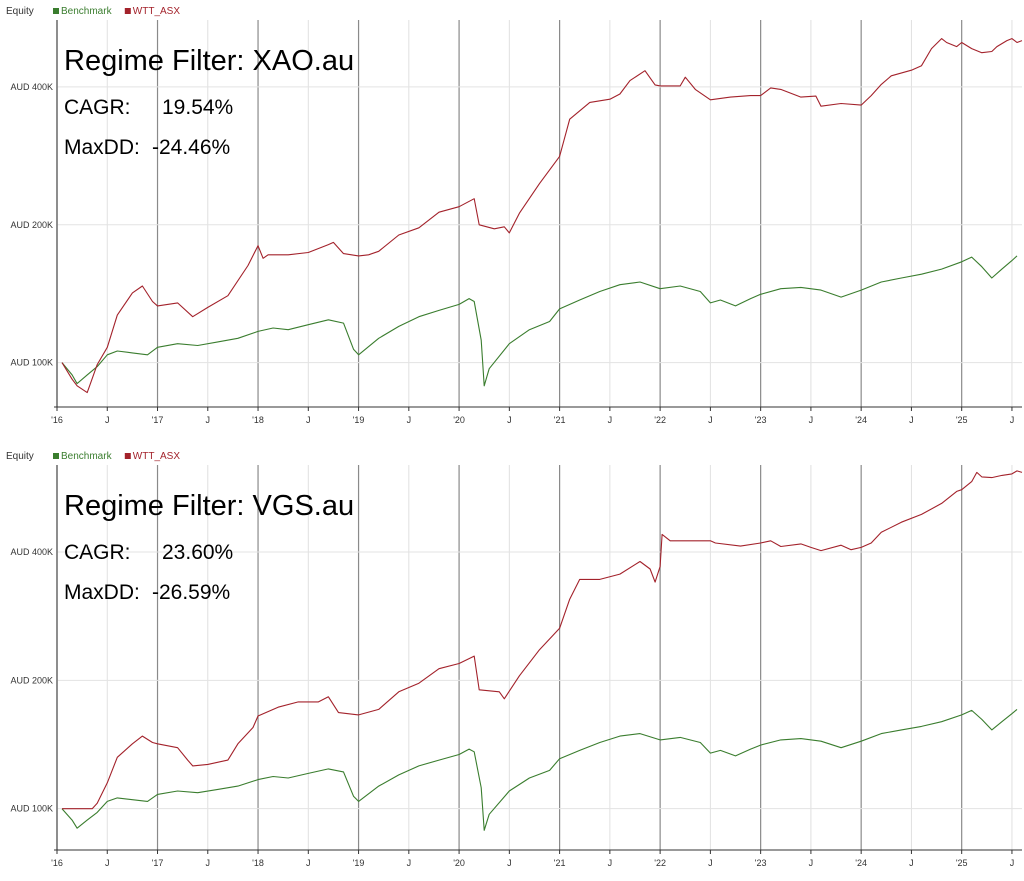  Describe the element at coordinates (209, 61) in the screenshot. I see `chart-title: Regime Filter: XAO.au` at that location.